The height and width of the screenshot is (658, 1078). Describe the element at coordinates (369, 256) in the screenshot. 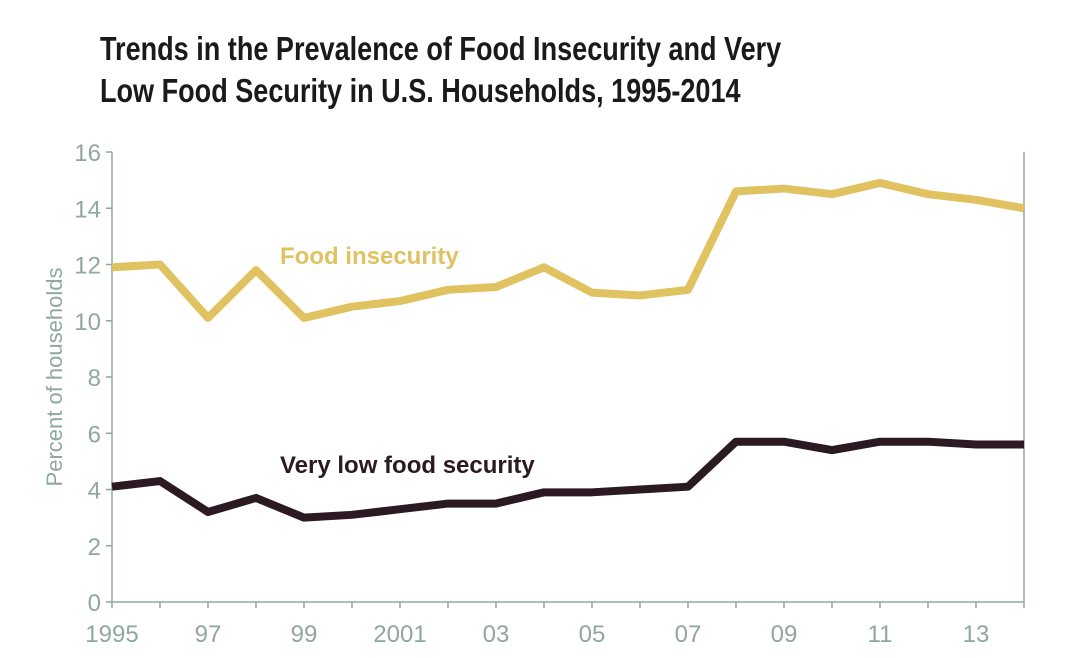

I see `series-label-food-insecurity: Food insecurity` at that location.